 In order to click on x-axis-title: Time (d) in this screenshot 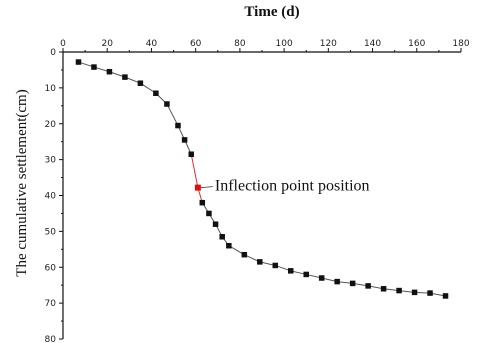, I will do `click(271, 12)`.